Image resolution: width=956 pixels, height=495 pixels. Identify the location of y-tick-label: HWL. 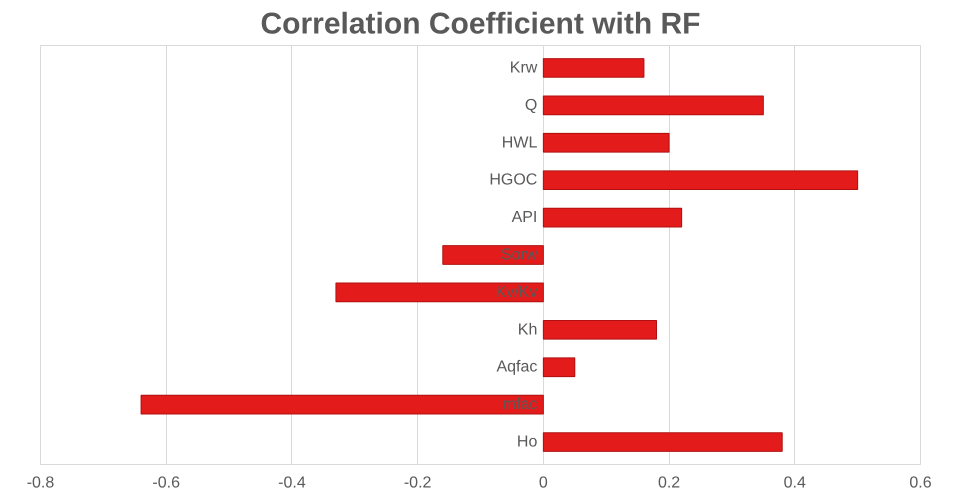
(520, 143).